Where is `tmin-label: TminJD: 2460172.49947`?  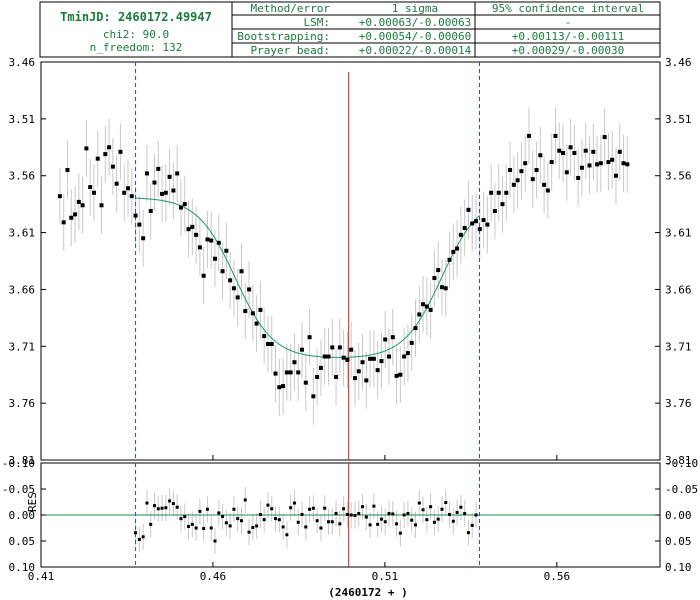
tmin-label: TminJD: 2460172.49947 is located at coordinates (136, 17).